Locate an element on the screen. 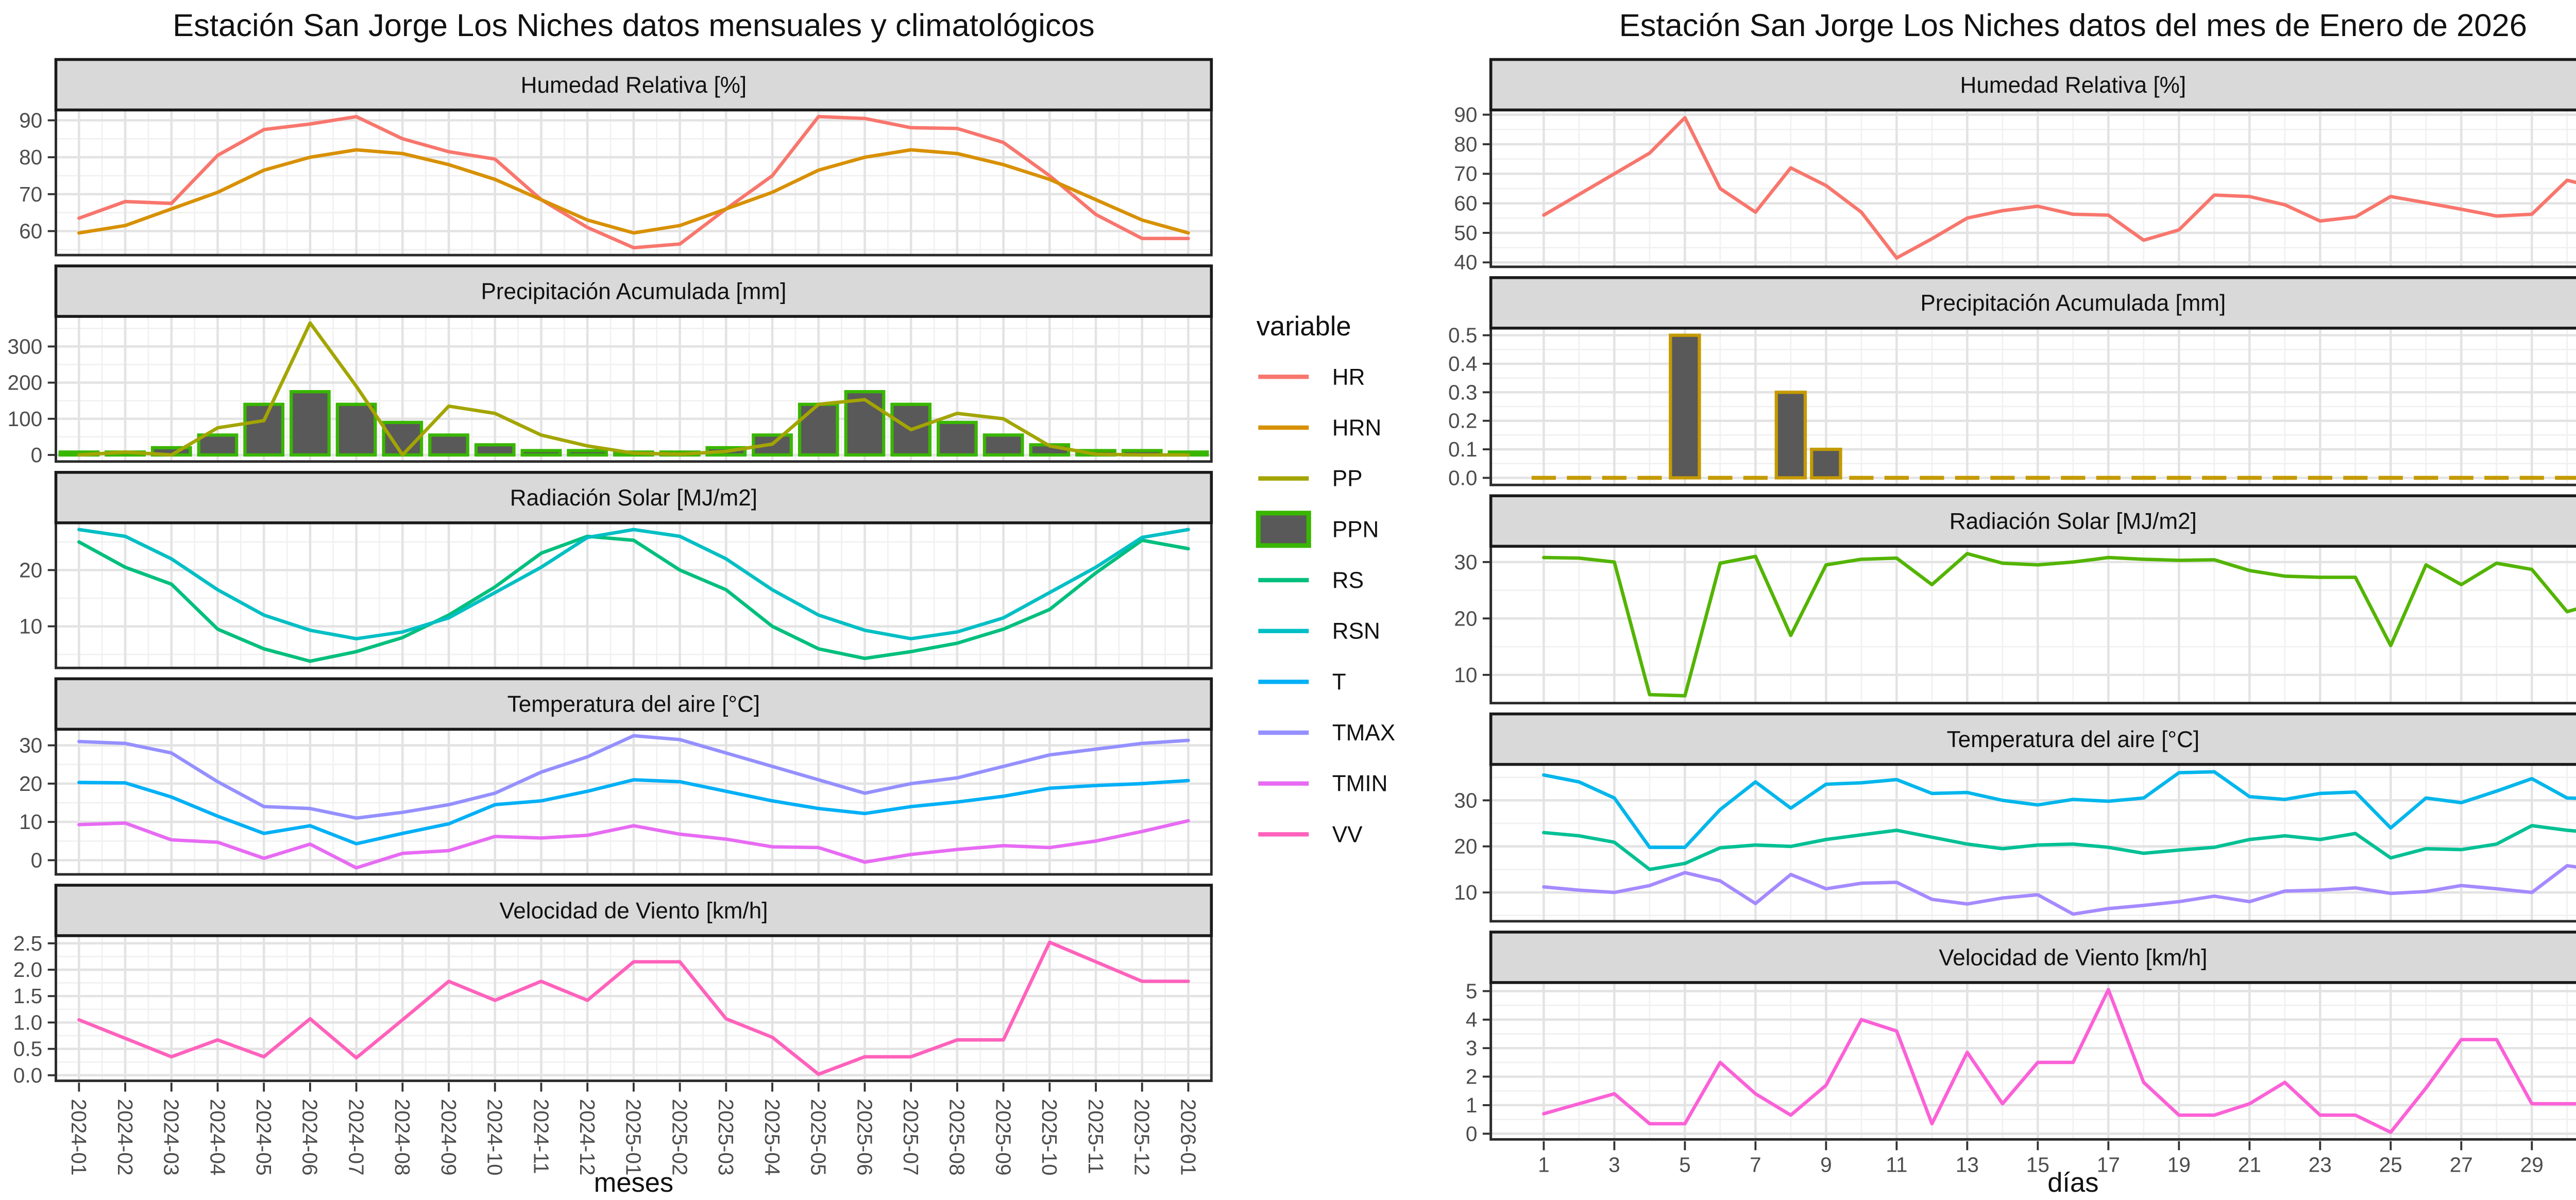 The image size is (2576, 1200). x-tick-label: 19 is located at coordinates (2179, 1164).